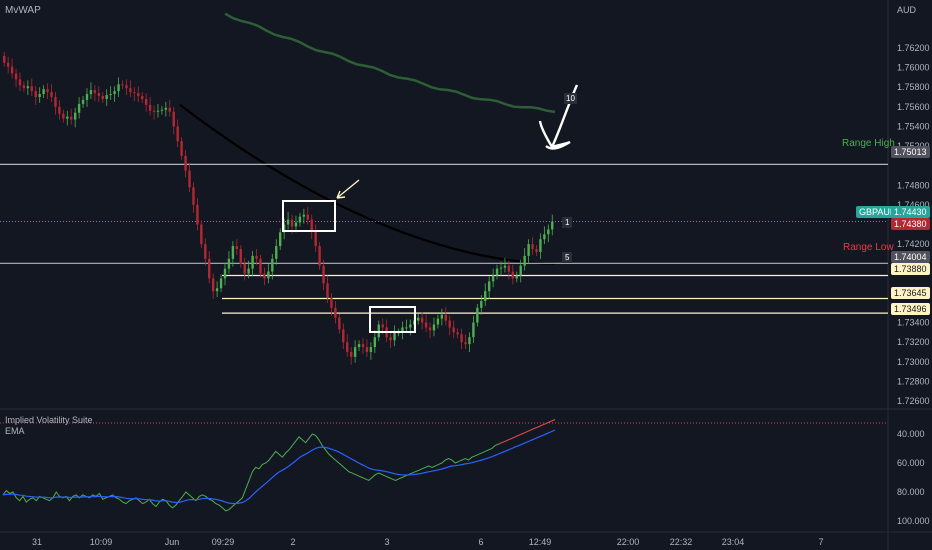 The height and width of the screenshot is (550, 932). What do you see at coordinates (913, 107) in the screenshot?
I see `price-tick-label: 1.75600` at bounding box center [913, 107].